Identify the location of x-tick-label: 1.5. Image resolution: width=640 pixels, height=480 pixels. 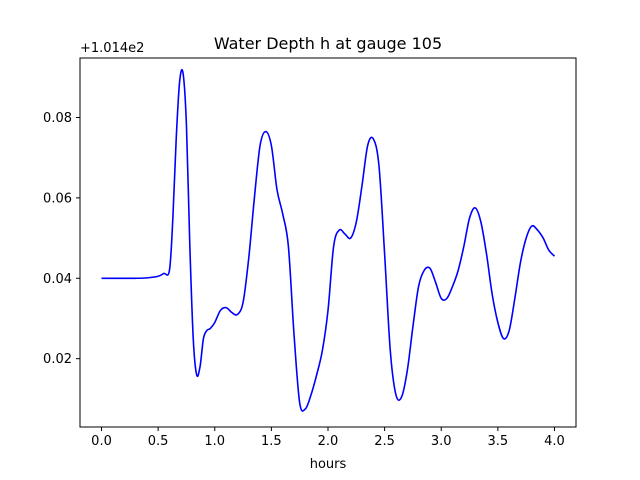
(271, 441).